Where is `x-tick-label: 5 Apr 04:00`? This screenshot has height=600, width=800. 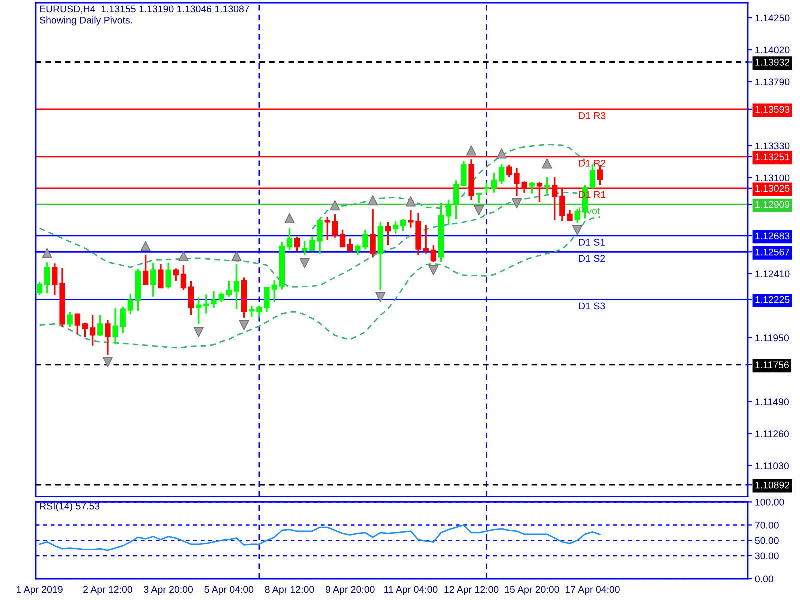 x-tick-label: 5 Apr 04:00 is located at coordinates (229, 591).